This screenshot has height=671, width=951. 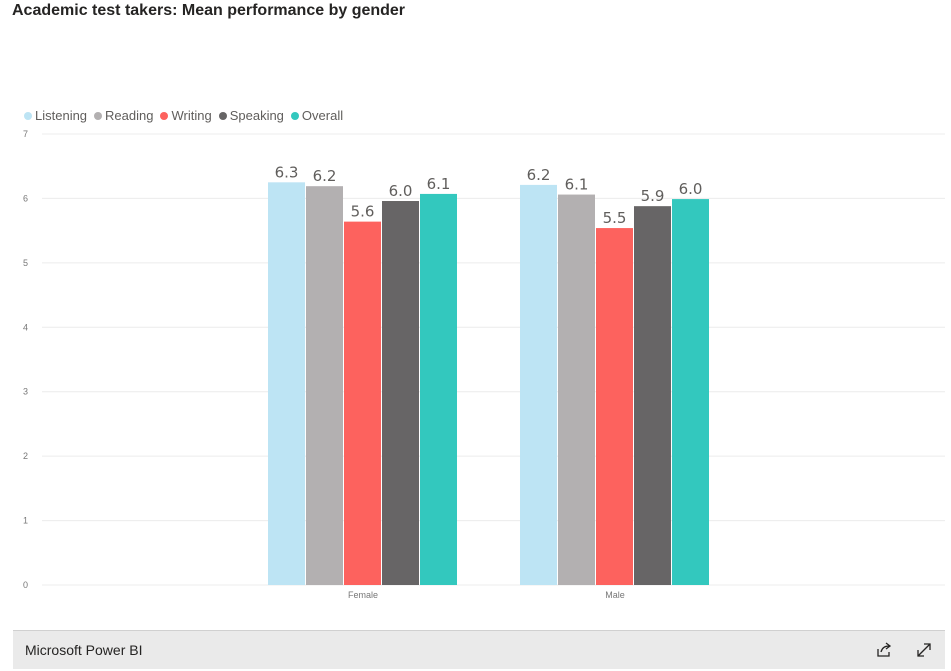 I want to click on bar-male-overall, so click(x=690, y=392).